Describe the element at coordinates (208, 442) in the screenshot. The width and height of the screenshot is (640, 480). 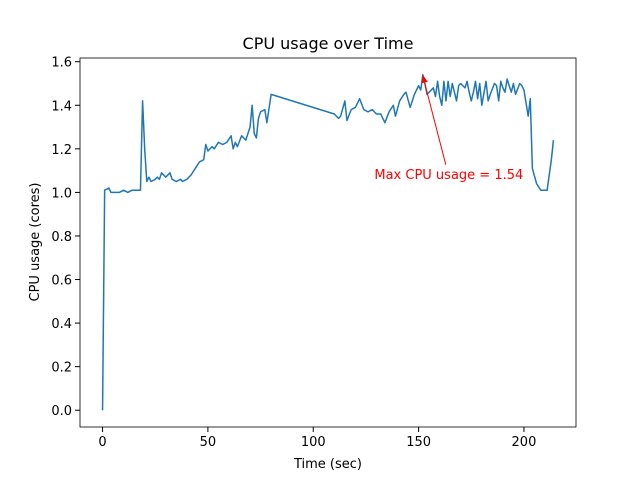
I see `x-tick-label: 50` at that location.